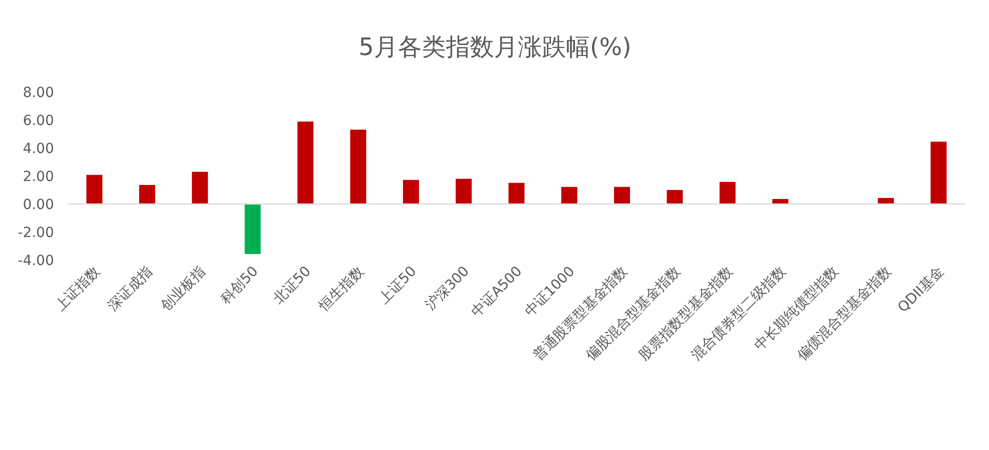 This screenshot has height=450, width=989. I want to click on chart-title: 5月各类指数月涨跌幅(%), so click(495, 47).